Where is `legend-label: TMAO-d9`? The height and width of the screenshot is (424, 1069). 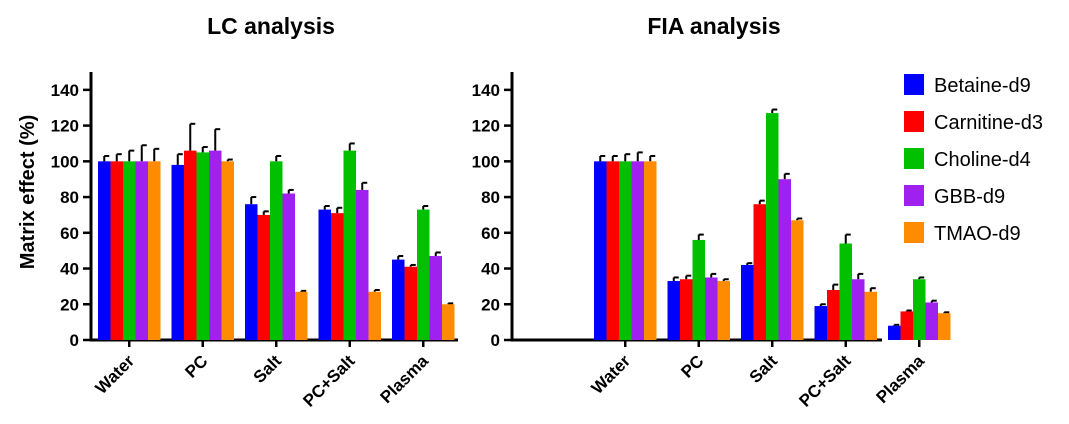 legend-label: TMAO-d9 is located at coordinates (977, 234).